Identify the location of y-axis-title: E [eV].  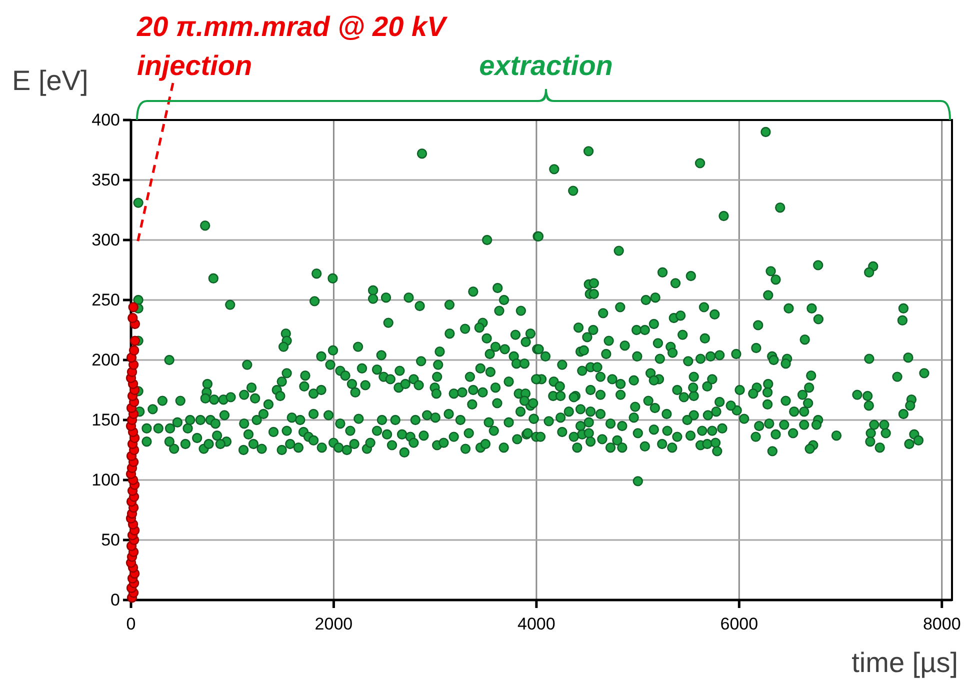
(50, 80).